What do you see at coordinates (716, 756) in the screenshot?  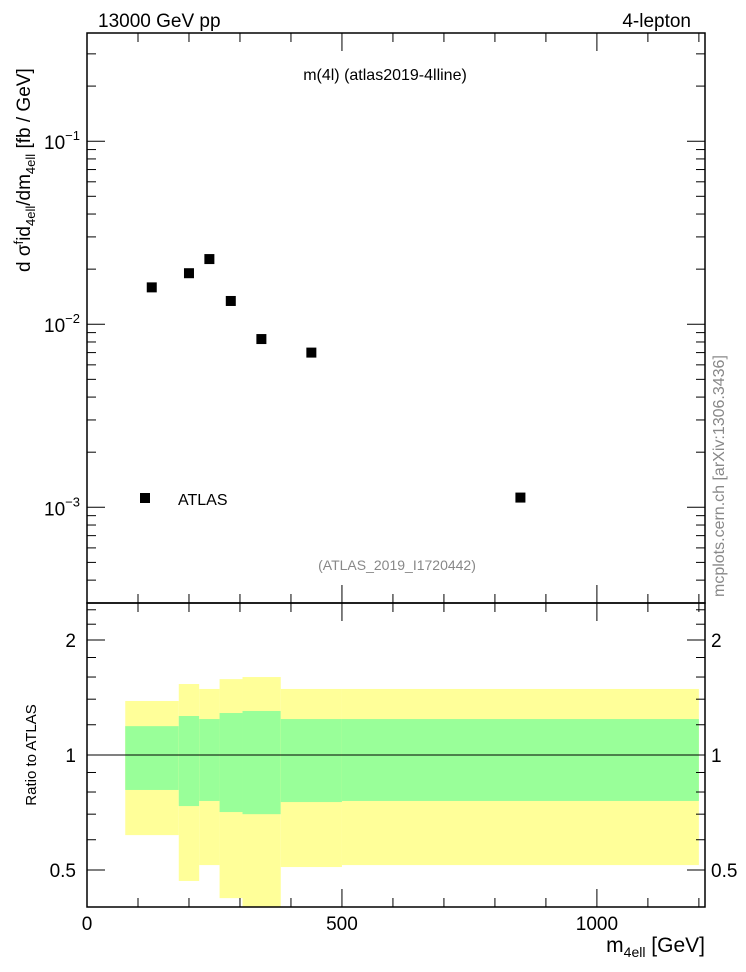 I see `ratio-y-tick-label-right: 1` at bounding box center [716, 756].